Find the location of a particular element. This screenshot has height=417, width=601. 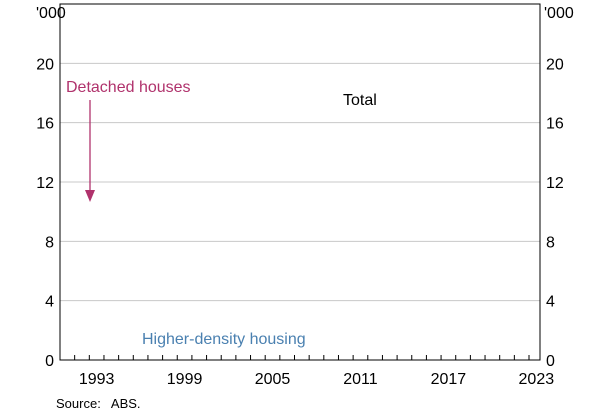

x-tick-label-2023: 2023 is located at coordinates (537, 379).